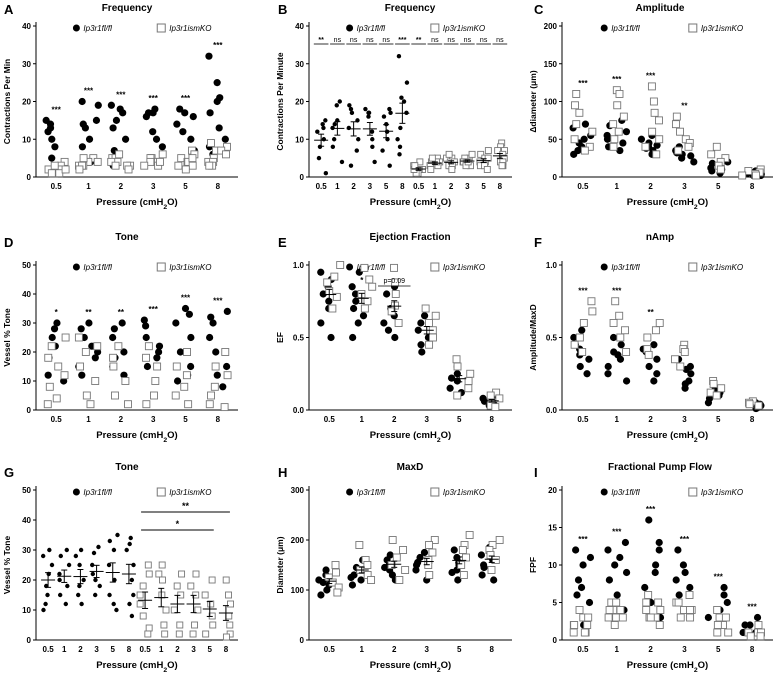 The image size is (777, 678). Describe the element at coordinates (282, 242) in the screenshot. I see `panel-letter: E` at that location.